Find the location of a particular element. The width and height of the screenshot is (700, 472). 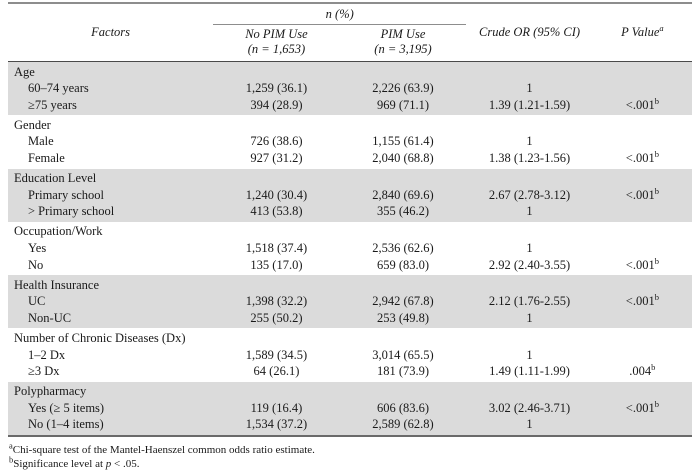

group-header-row: Age is located at coordinates (350, 72).